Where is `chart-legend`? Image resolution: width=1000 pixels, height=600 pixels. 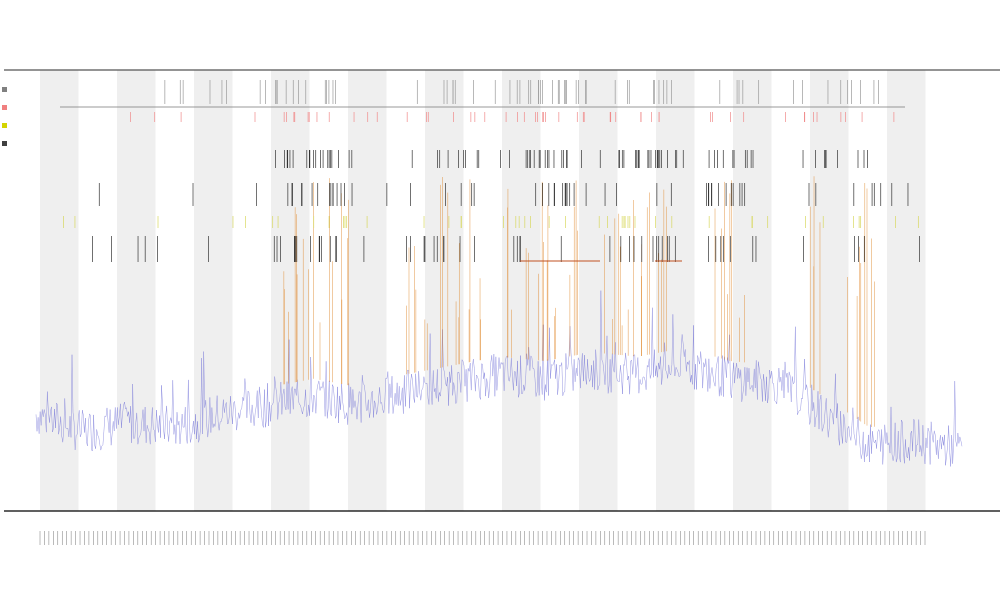 chart-legend is located at coordinates (9, 120).